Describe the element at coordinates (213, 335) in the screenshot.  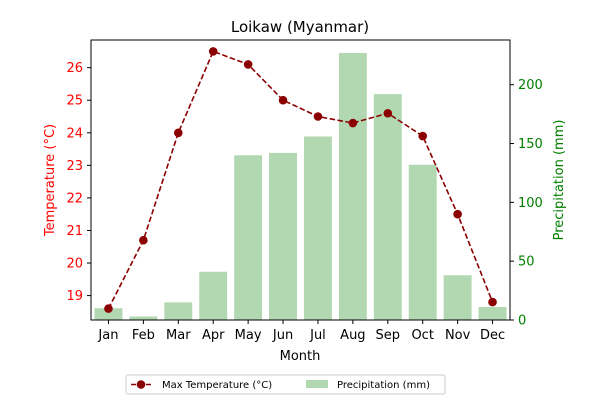
I see `x-tick-label: Apr` at that location.